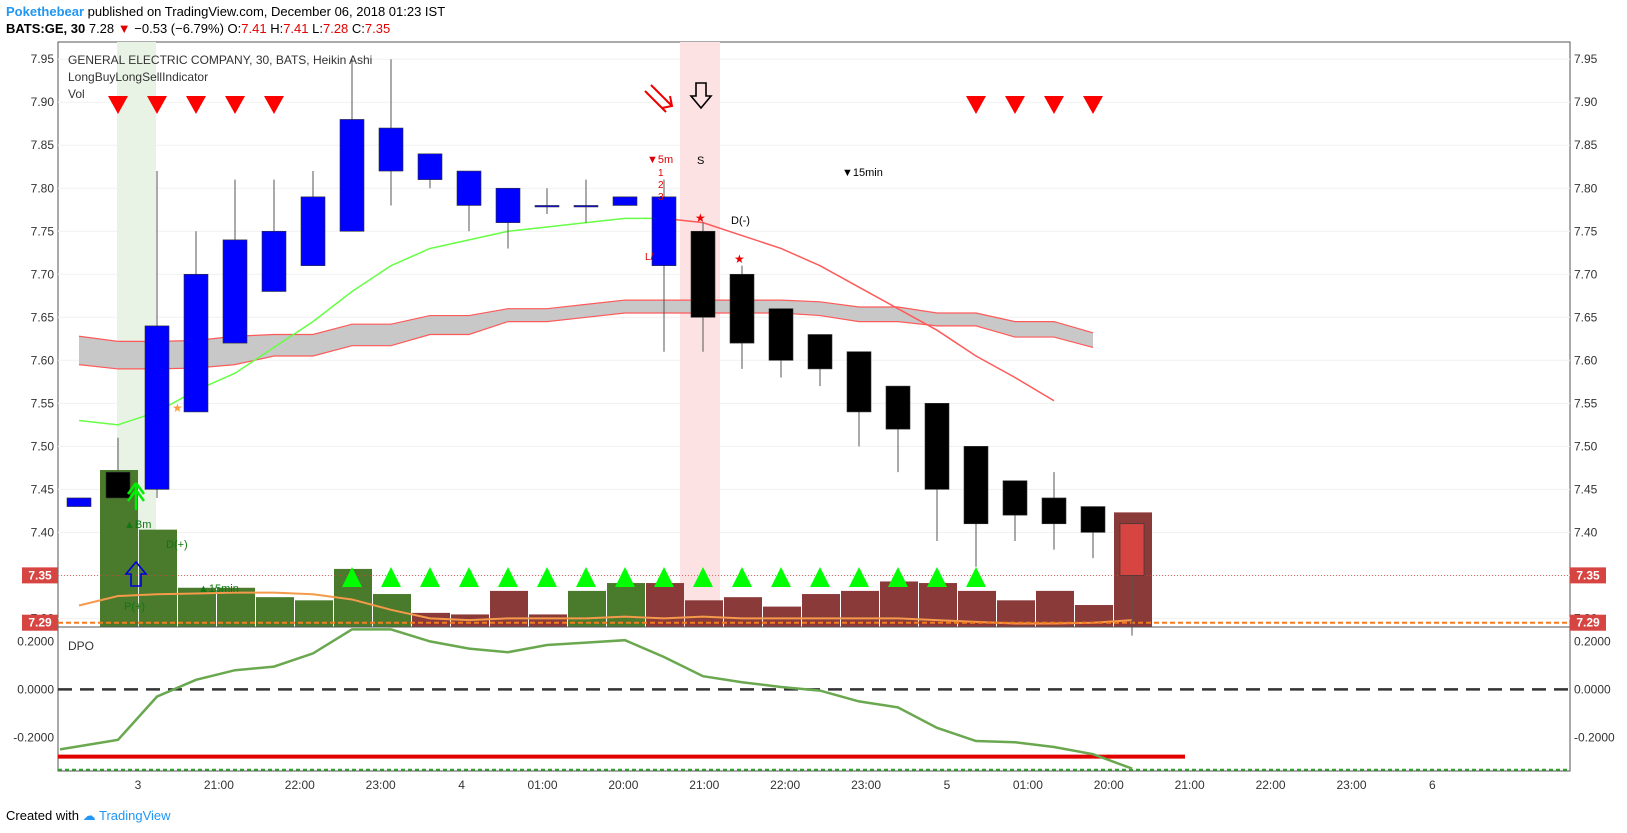  Describe the element at coordinates (45, 11) in the screenshot. I see `author-link: Pokethebear` at that location.